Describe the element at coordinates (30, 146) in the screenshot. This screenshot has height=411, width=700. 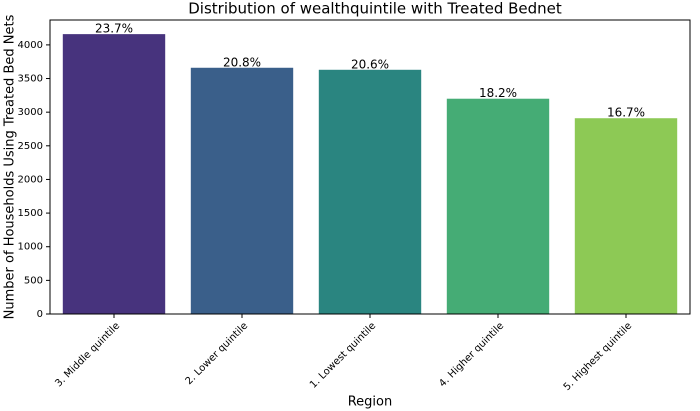
I see `y-tick-label: 2500` at that location.